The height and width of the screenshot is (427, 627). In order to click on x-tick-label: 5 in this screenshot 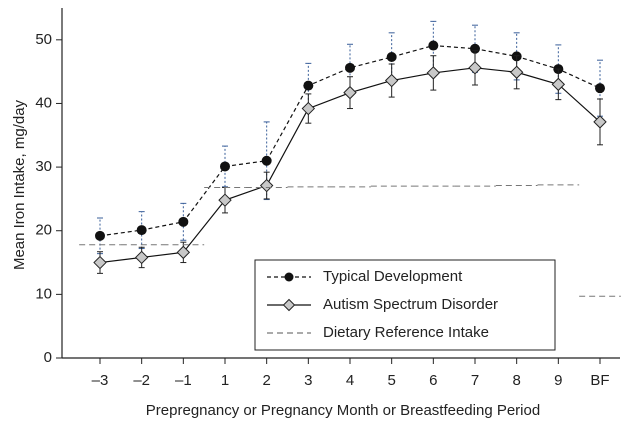, I will do `click(391, 380)`.